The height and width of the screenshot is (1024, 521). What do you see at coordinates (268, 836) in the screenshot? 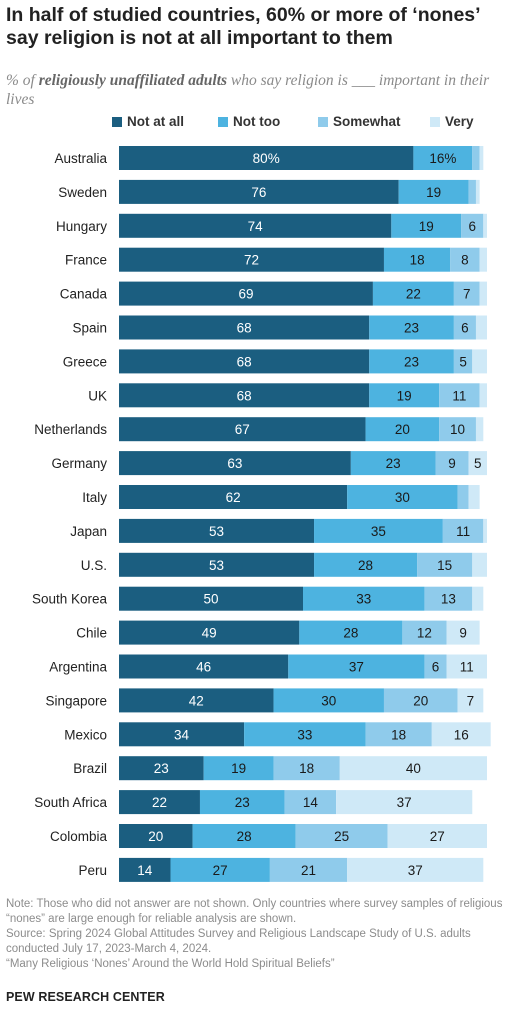
I see `bar-row: Colombia 20 28 25 27` at bounding box center [268, 836].